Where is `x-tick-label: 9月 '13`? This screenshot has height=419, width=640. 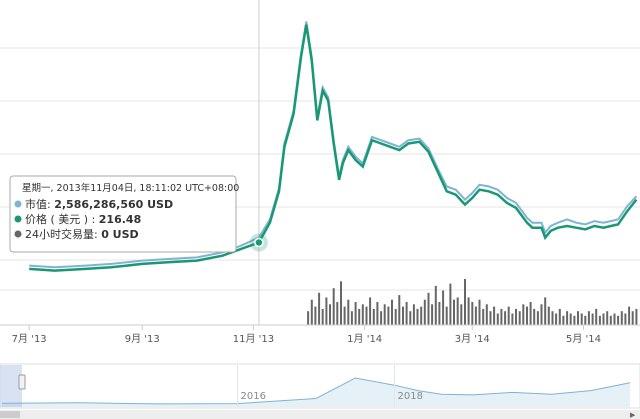
x-tick-label: 9月 '13 is located at coordinates (142, 339).